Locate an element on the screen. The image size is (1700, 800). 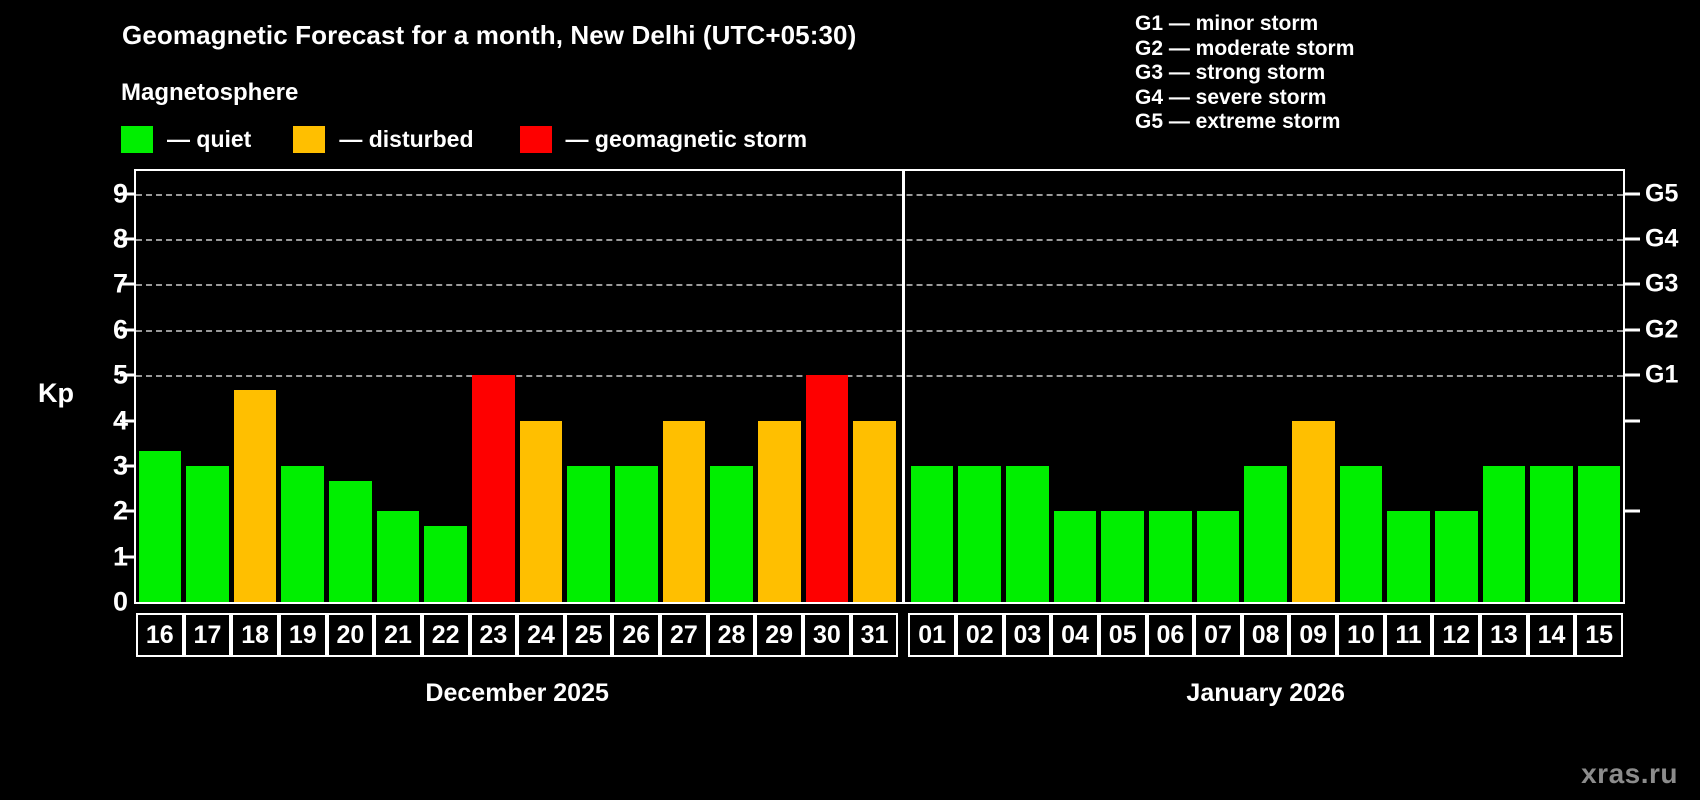
month-caption-1: December 2025 is located at coordinates (517, 693).